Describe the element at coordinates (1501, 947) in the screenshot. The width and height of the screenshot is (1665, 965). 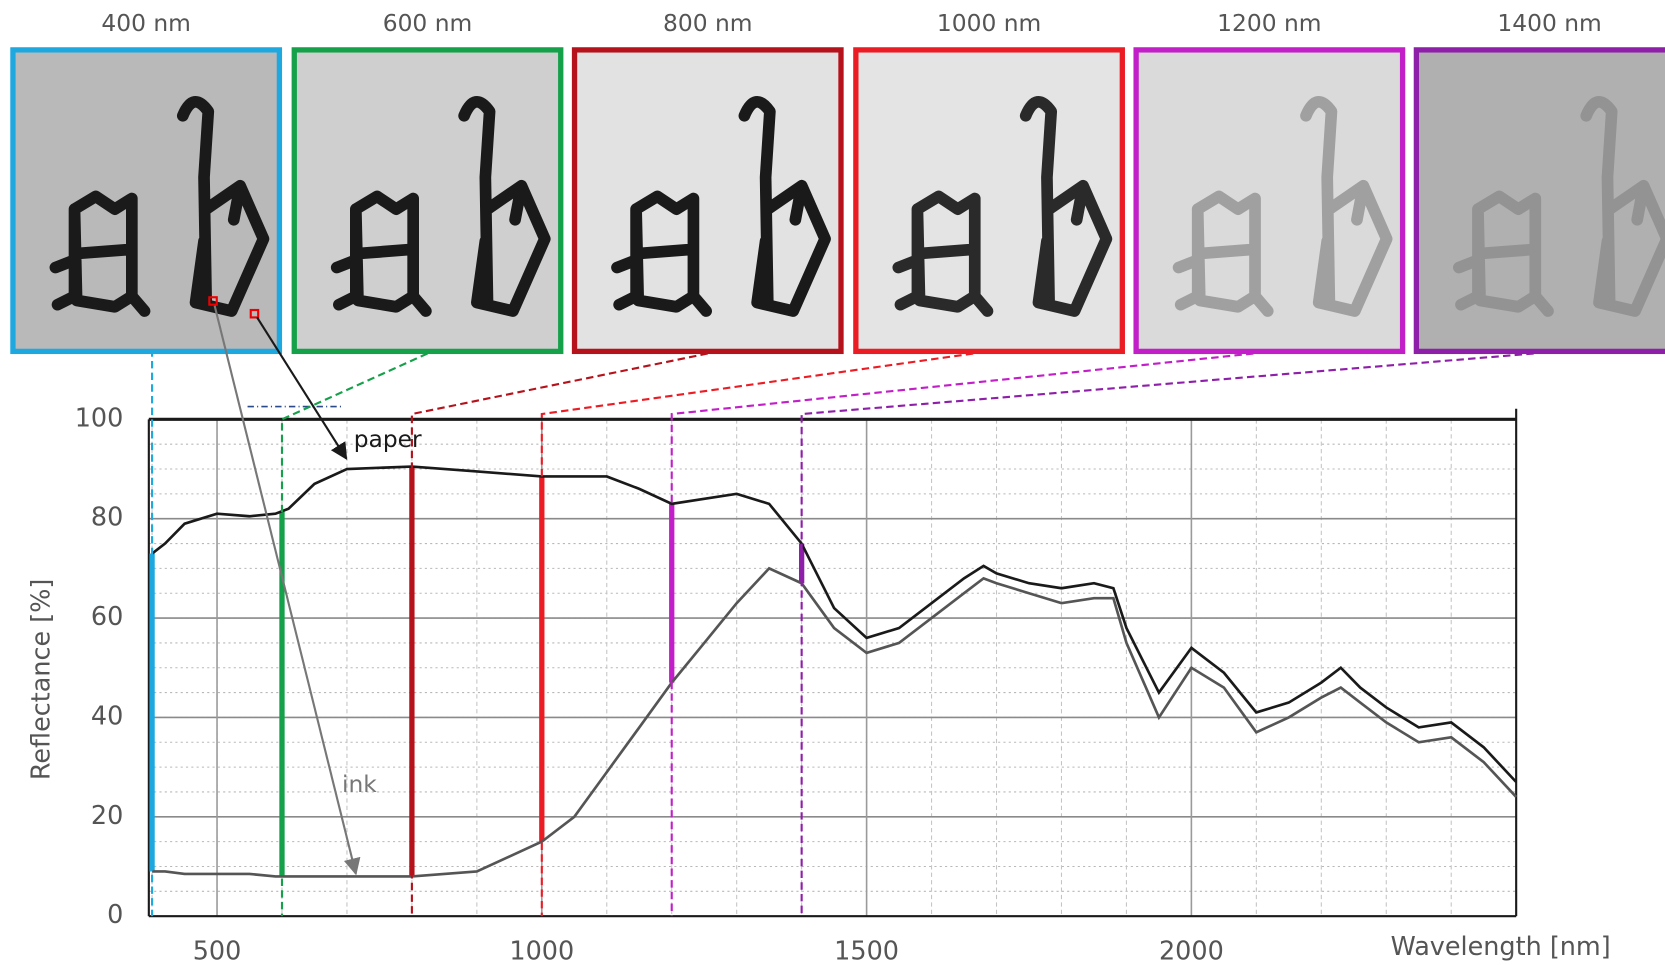
I see `x-axis-label: Wavelength [nm]` at that location.